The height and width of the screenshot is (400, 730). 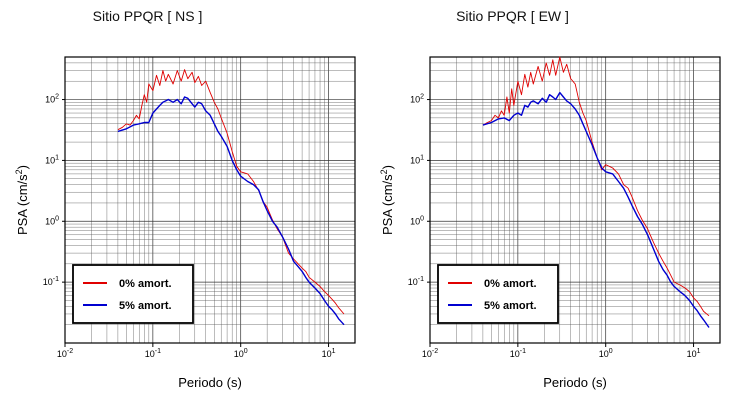 I want to click on chart-title: Sitio PPQR [ NS ], so click(x=147, y=16).